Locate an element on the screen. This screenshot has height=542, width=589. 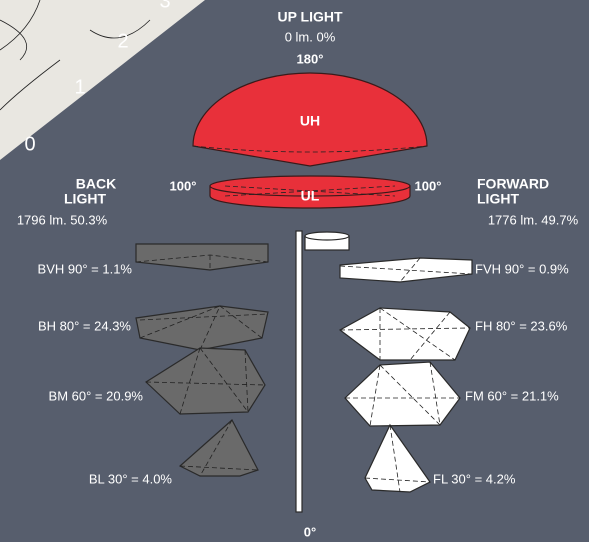
fh-label: FH 80° = 23.6% is located at coordinates (521, 325).